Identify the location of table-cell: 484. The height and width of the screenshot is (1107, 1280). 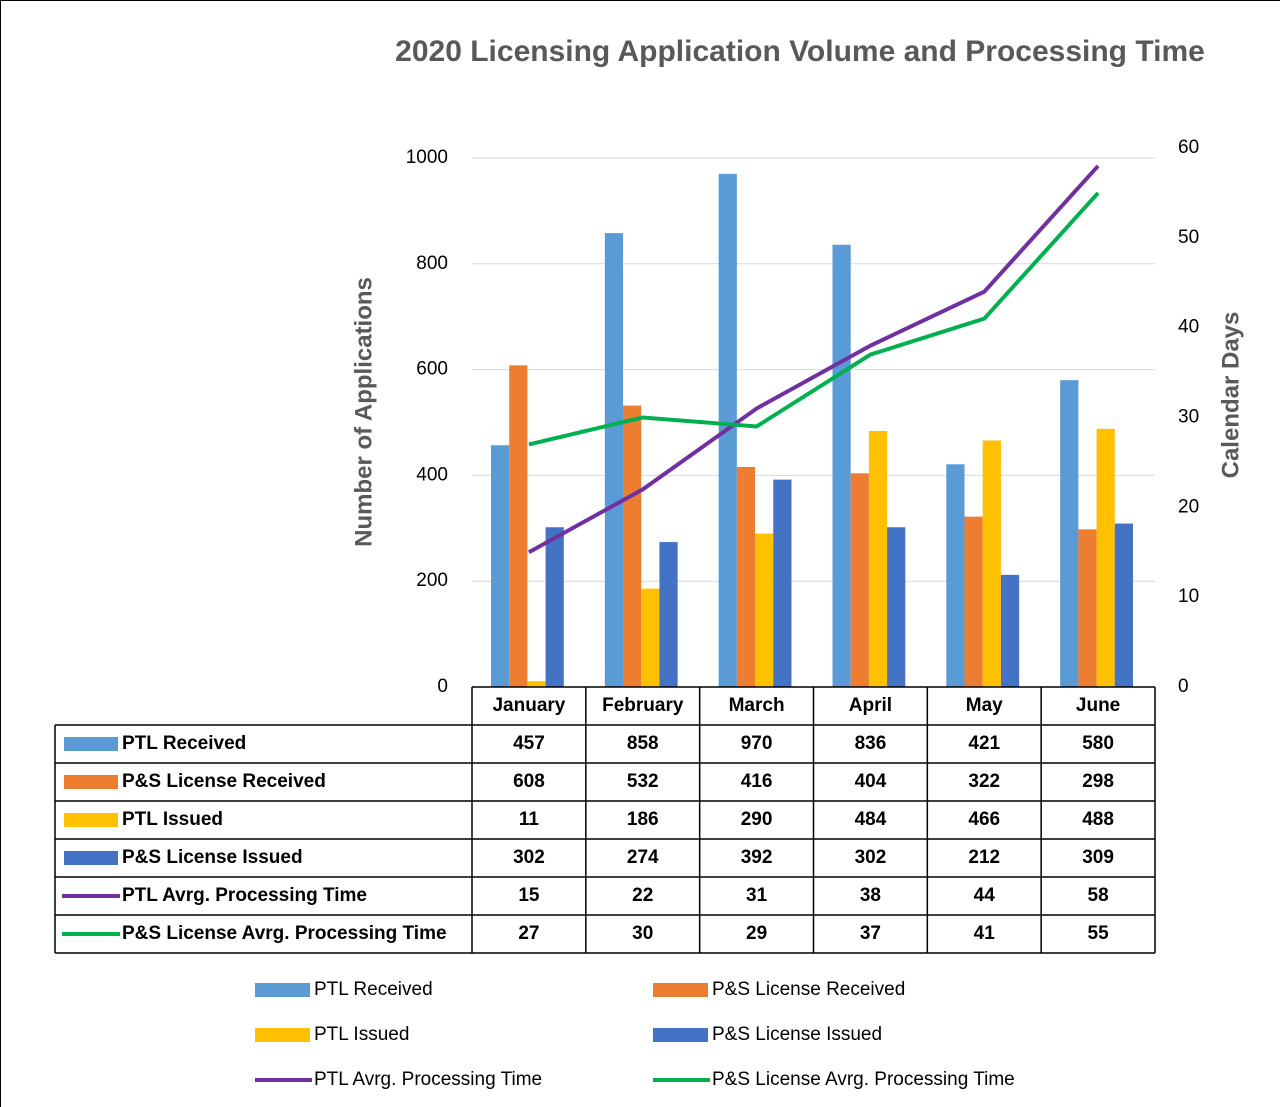
(871, 819).